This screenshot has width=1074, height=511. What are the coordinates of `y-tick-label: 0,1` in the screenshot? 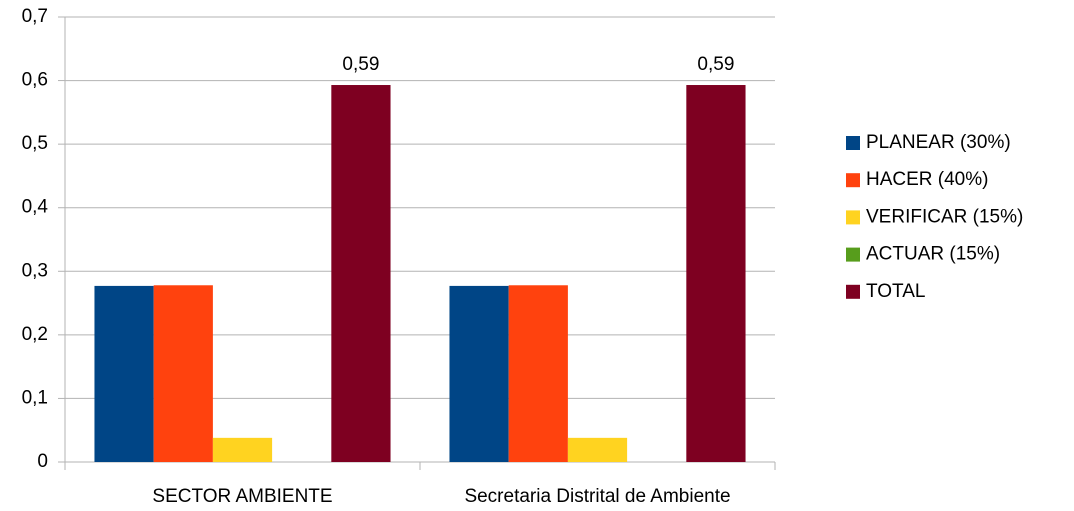 It's located at (35, 397).